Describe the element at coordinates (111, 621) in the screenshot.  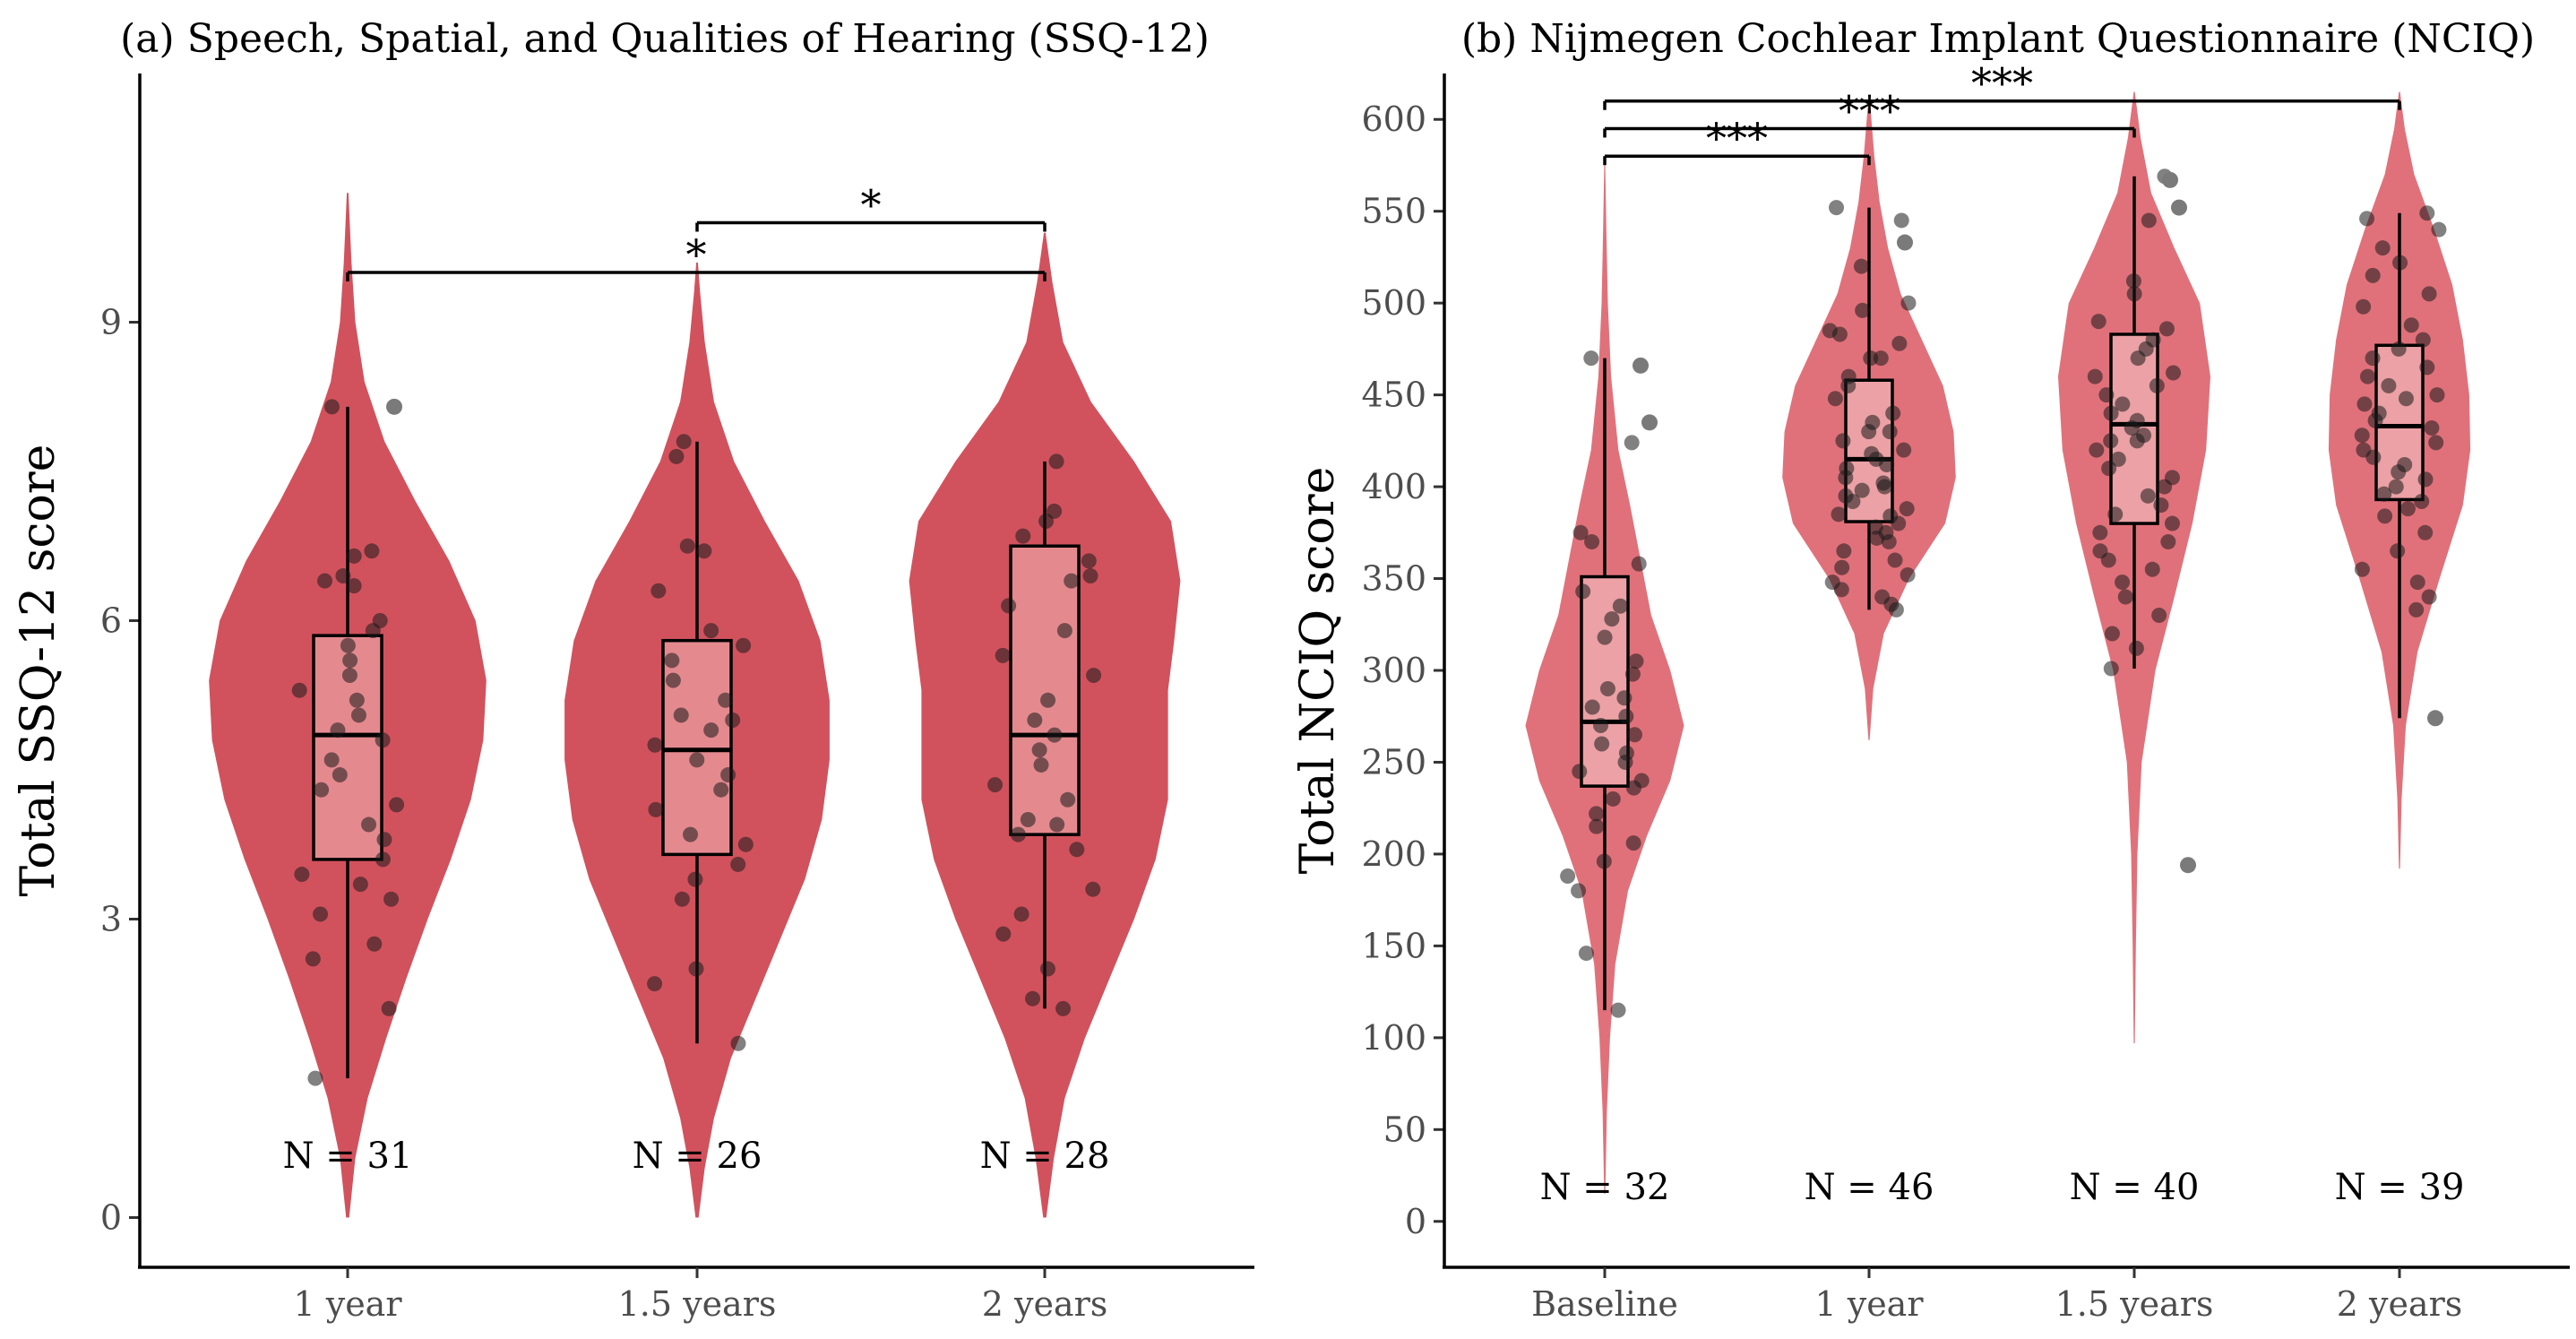
I see `y-tick-label: 6` at that location.